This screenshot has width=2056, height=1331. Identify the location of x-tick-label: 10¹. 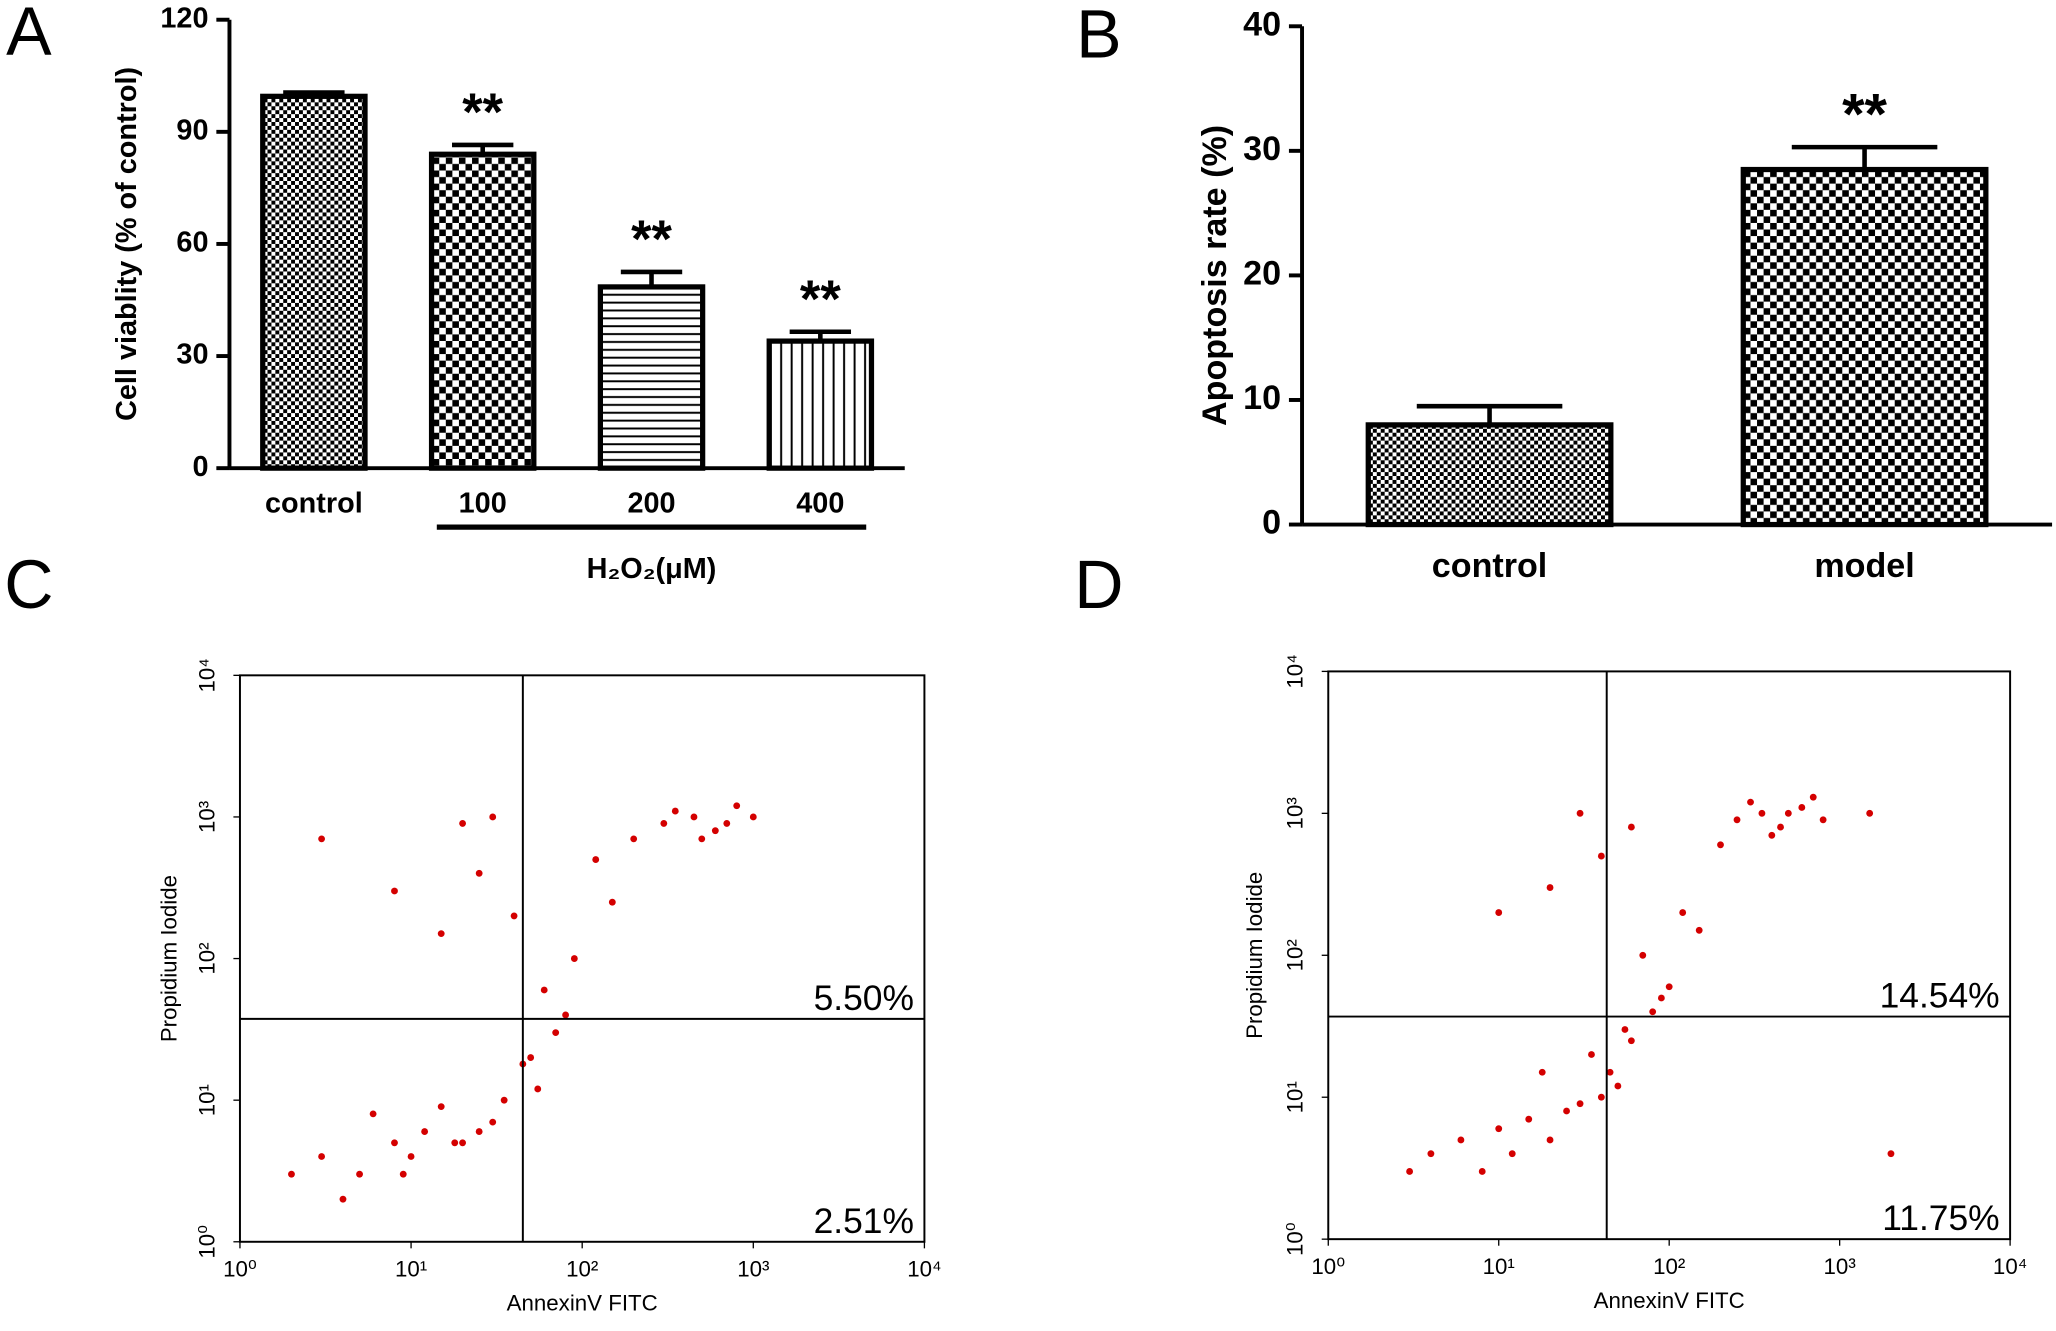
(411, 1269).